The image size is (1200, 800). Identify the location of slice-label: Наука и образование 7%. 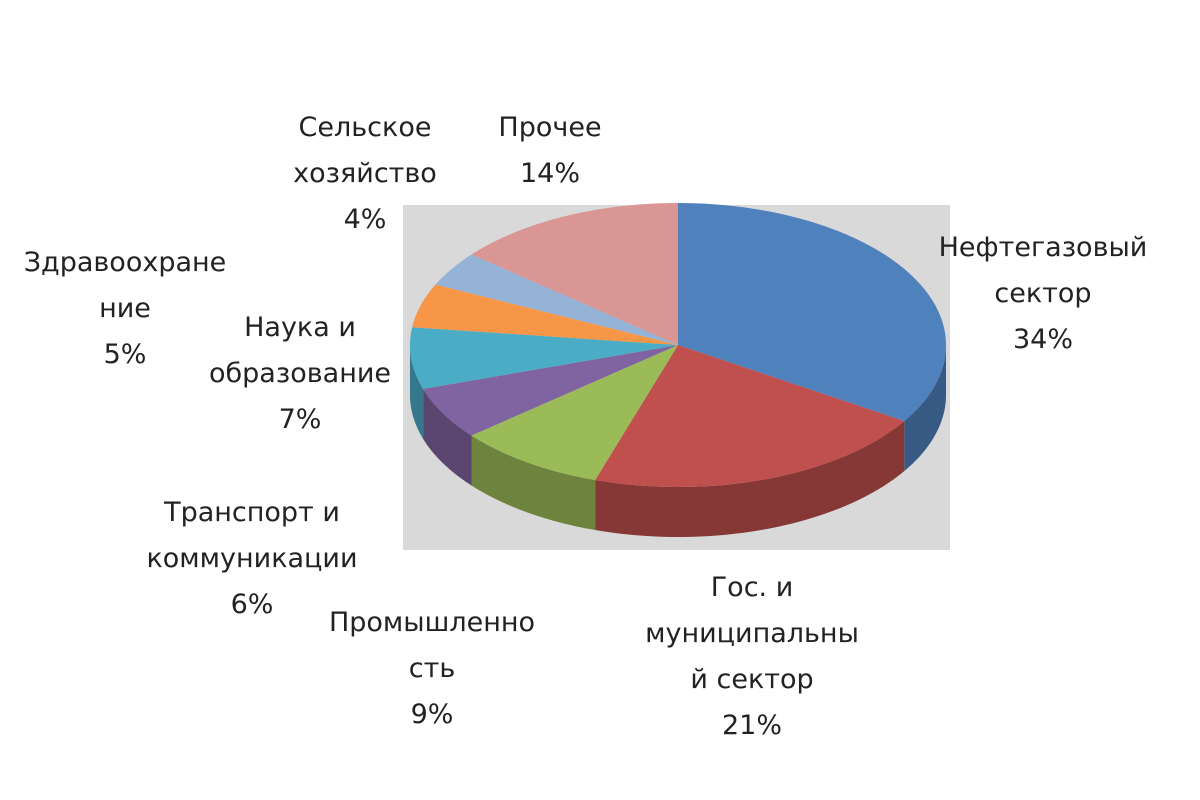
(300, 374).